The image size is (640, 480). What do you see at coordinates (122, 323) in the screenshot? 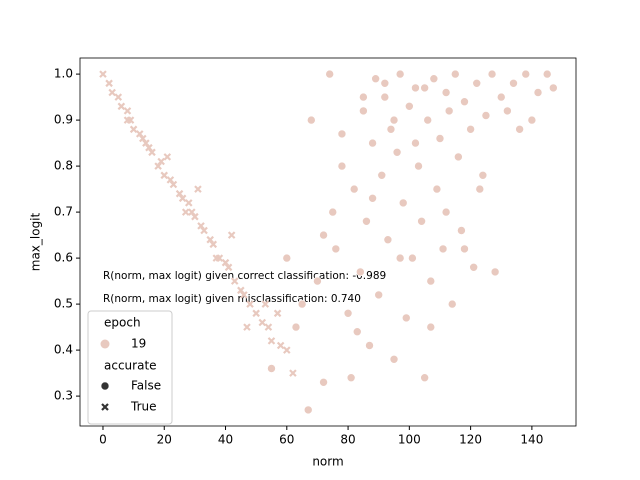
I see `legend-title: epoch` at bounding box center [122, 323].